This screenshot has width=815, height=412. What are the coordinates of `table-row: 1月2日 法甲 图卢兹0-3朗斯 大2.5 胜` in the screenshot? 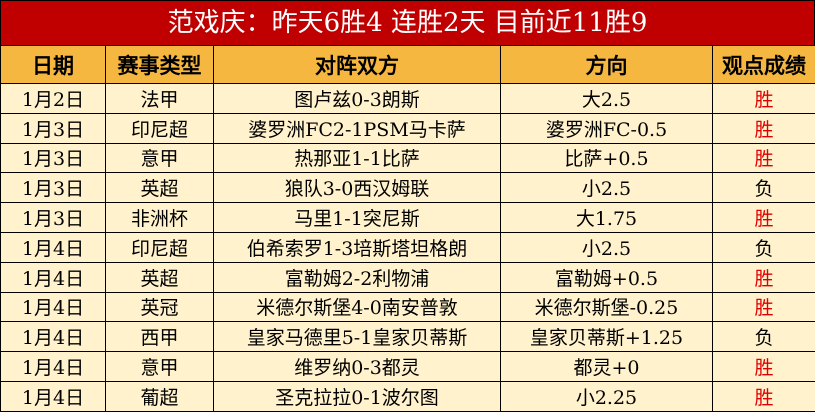 It's located at (407, 98).